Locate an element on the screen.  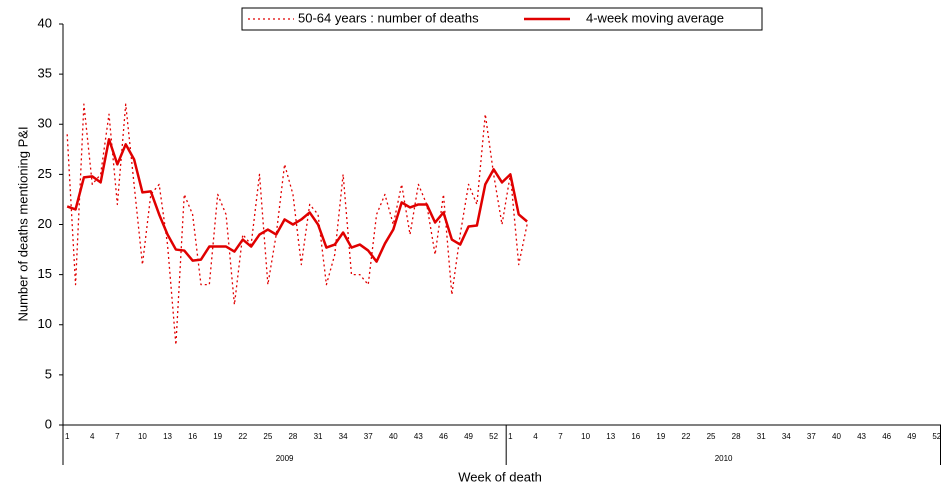
group-label: 2009 is located at coordinates (285, 458).